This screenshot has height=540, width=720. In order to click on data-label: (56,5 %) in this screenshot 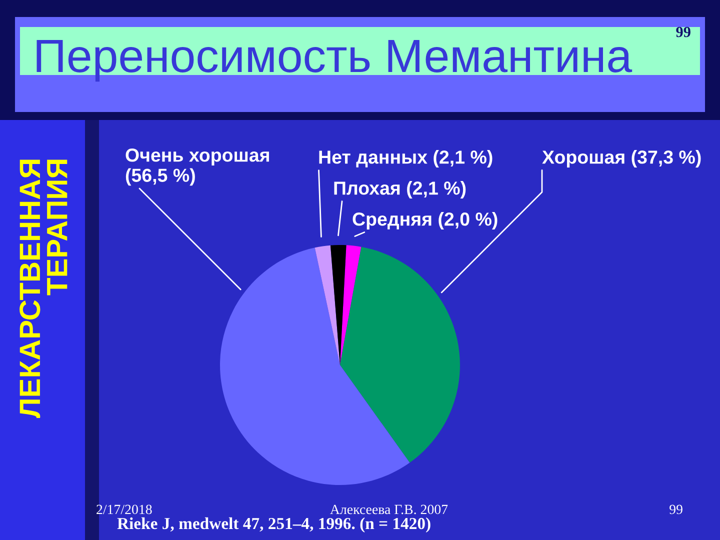, I will do `click(160, 177)`.